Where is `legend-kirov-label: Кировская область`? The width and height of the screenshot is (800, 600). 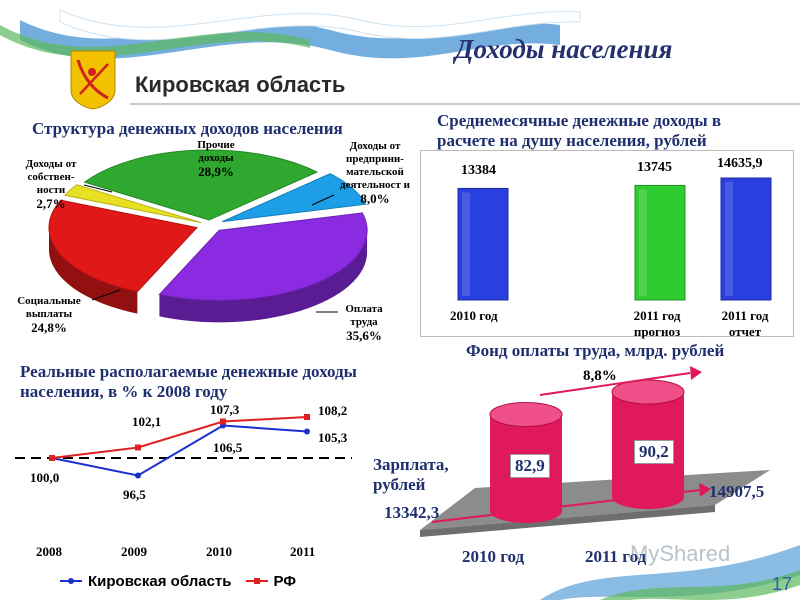
legend-kirov-label: Кировская область is located at coordinates (160, 581).